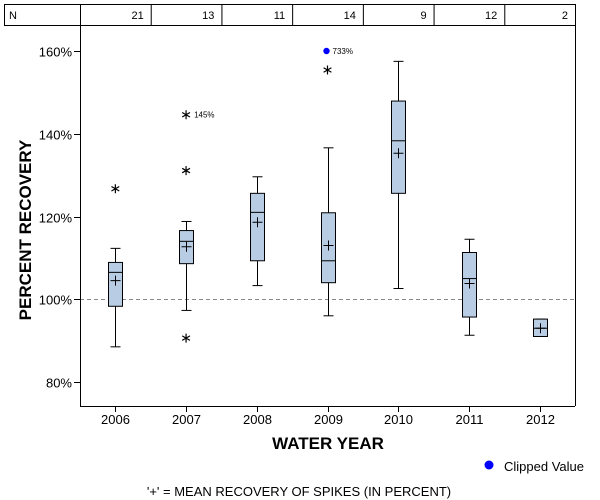 Image resolution: width=600 pixels, height=500 pixels. What do you see at coordinates (115, 280) in the screenshot?
I see `mean-marker-2006` at bounding box center [115, 280].